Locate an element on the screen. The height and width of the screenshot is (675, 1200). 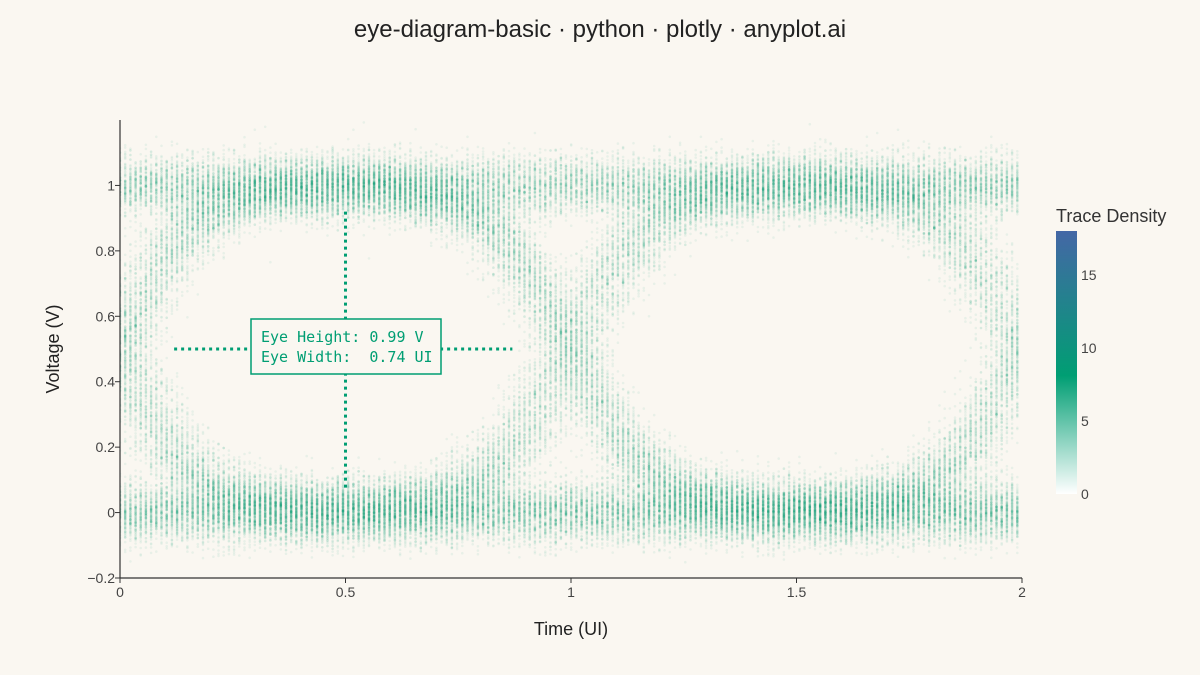
eye-height-text: Eye Height: 0.99 V is located at coordinates (342, 337).